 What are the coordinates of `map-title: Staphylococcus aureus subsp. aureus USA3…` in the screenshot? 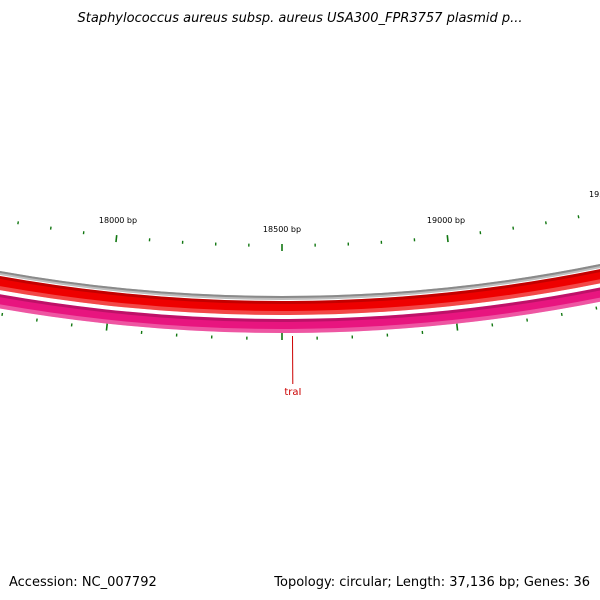 It's located at (300, 18).